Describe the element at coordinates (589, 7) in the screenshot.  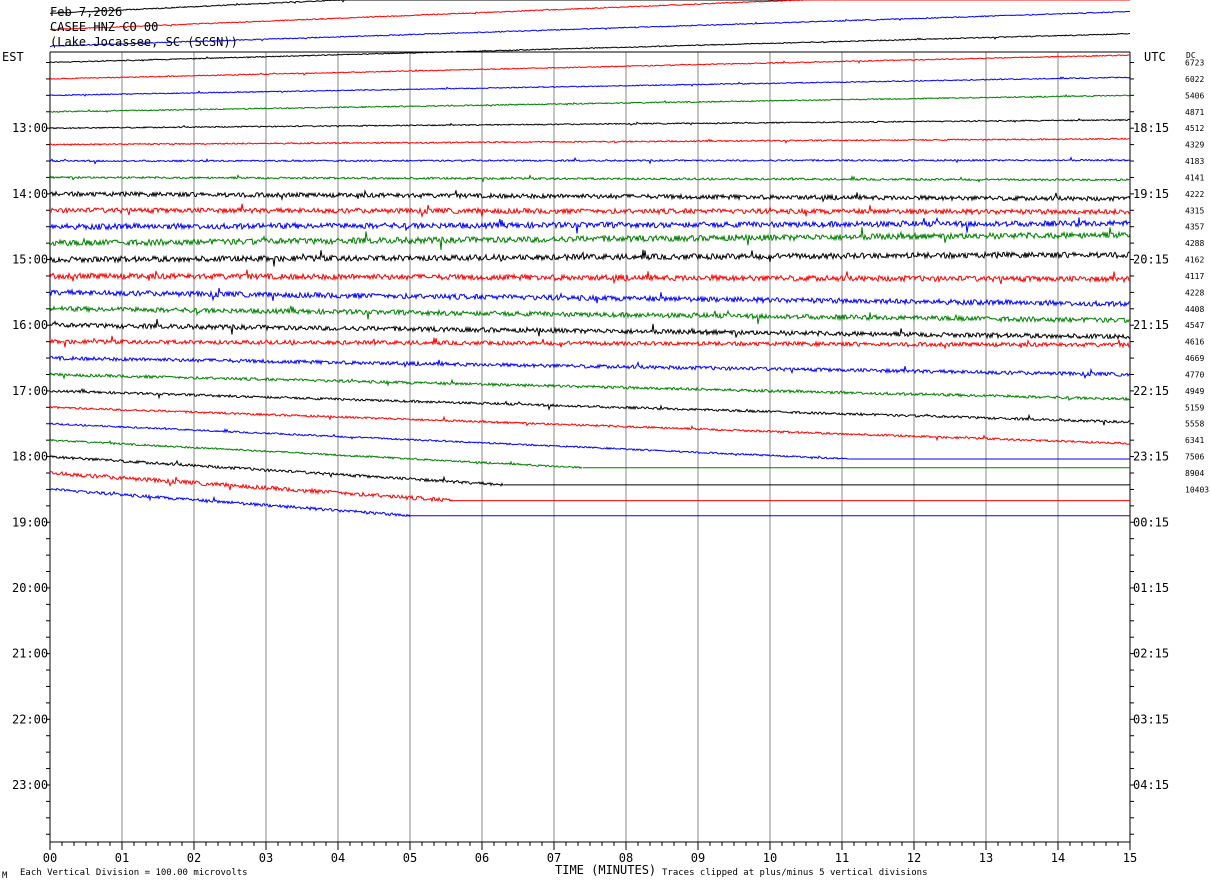
I see `trace-row--3` at that location.